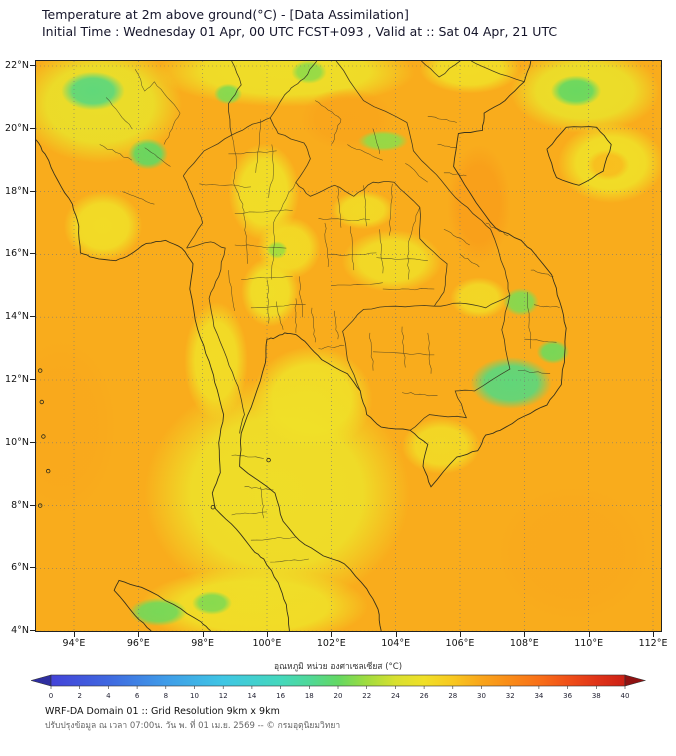 This screenshot has width=676, height=756. I want to click on lon-tick-label: 102°E, so click(331, 643).